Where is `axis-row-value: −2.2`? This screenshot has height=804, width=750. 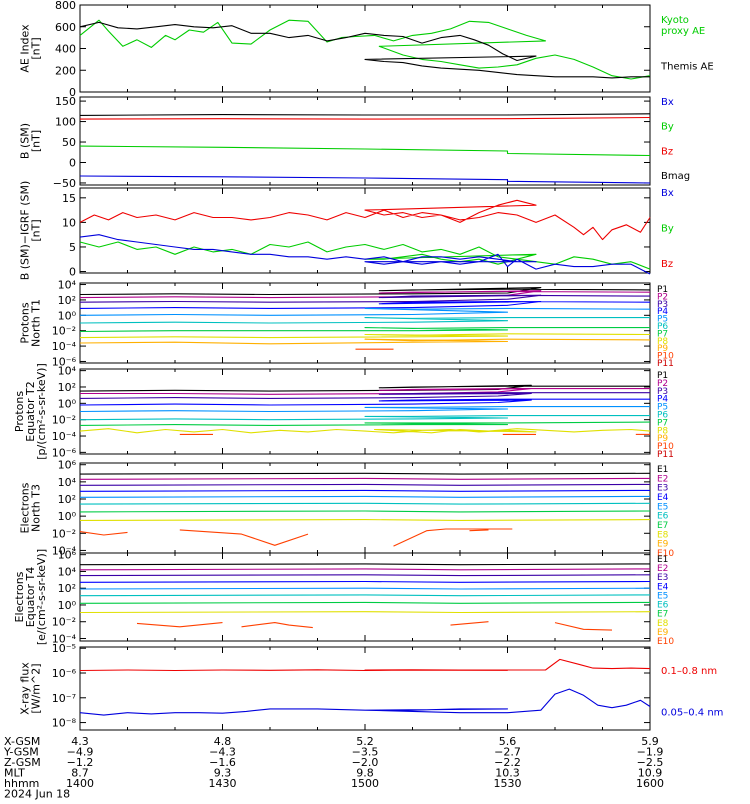 axis-row-value: −2.2 is located at coordinates (507, 762).